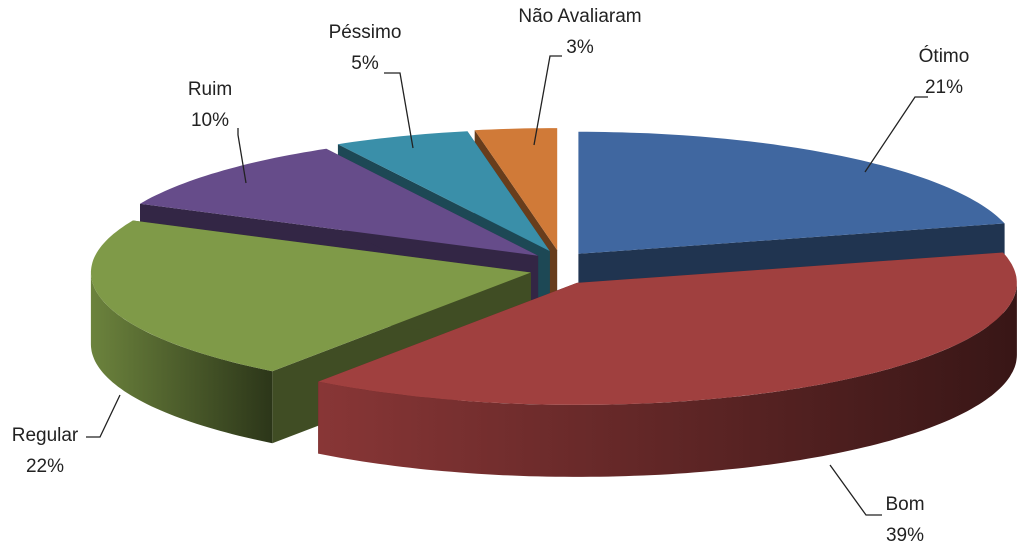  I want to click on slice-label: Péssimo, so click(365, 32).